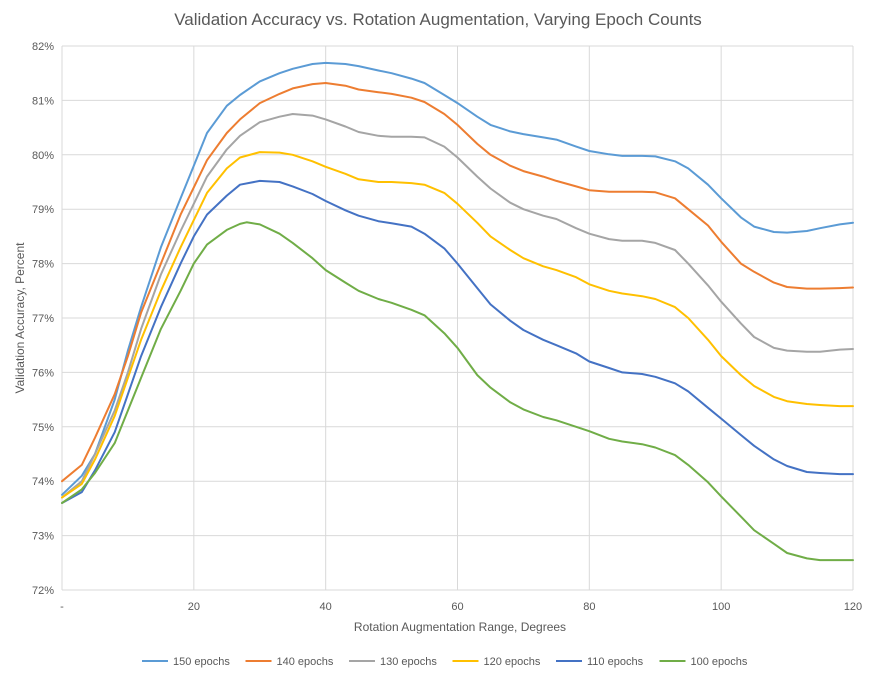  What do you see at coordinates (201, 662) in the screenshot?
I see `legend-label: 150 epochs` at bounding box center [201, 662].